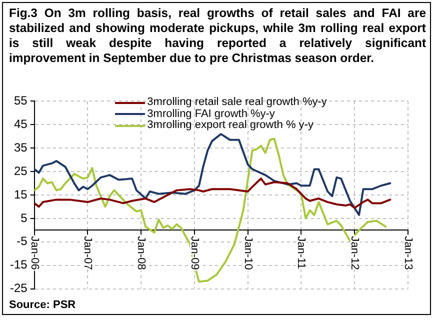 This screenshot has height=320, width=436. Describe the element at coordinates (211, 114) in the screenshot. I see `legend-label: 3mrolling FAI growth %y-y` at that location.